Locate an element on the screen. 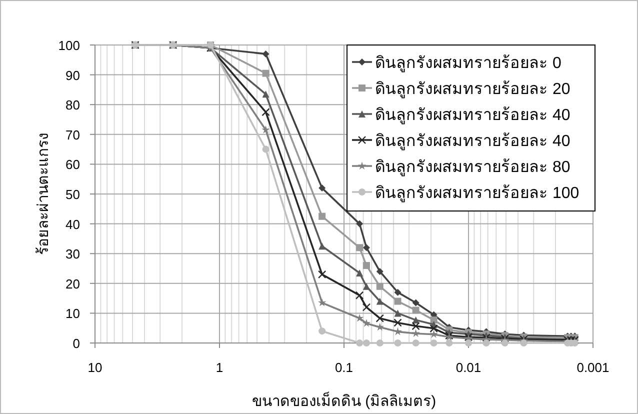  y-tick-label: 20 is located at coordinates (73, 284).